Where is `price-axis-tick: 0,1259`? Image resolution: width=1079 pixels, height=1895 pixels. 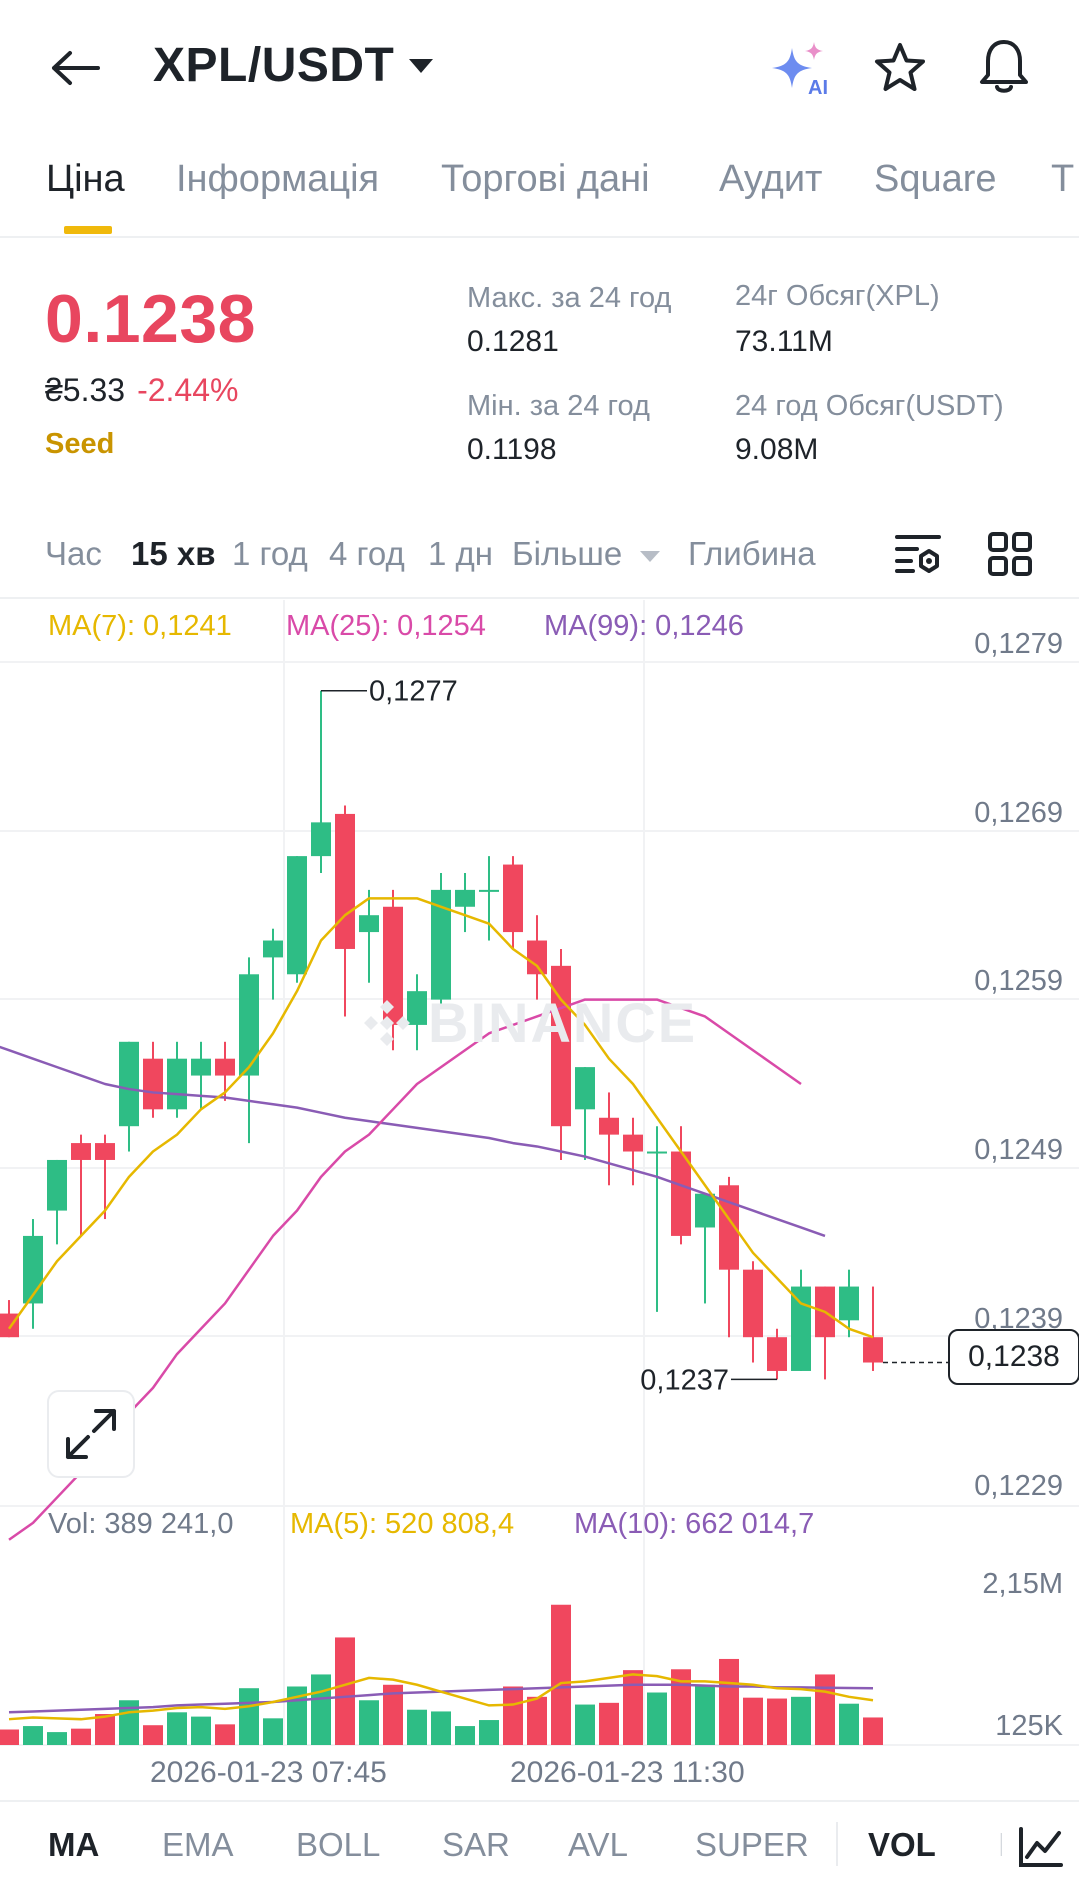 price-axis-tick: 0,1259 is located at coordinates (1018, 981).